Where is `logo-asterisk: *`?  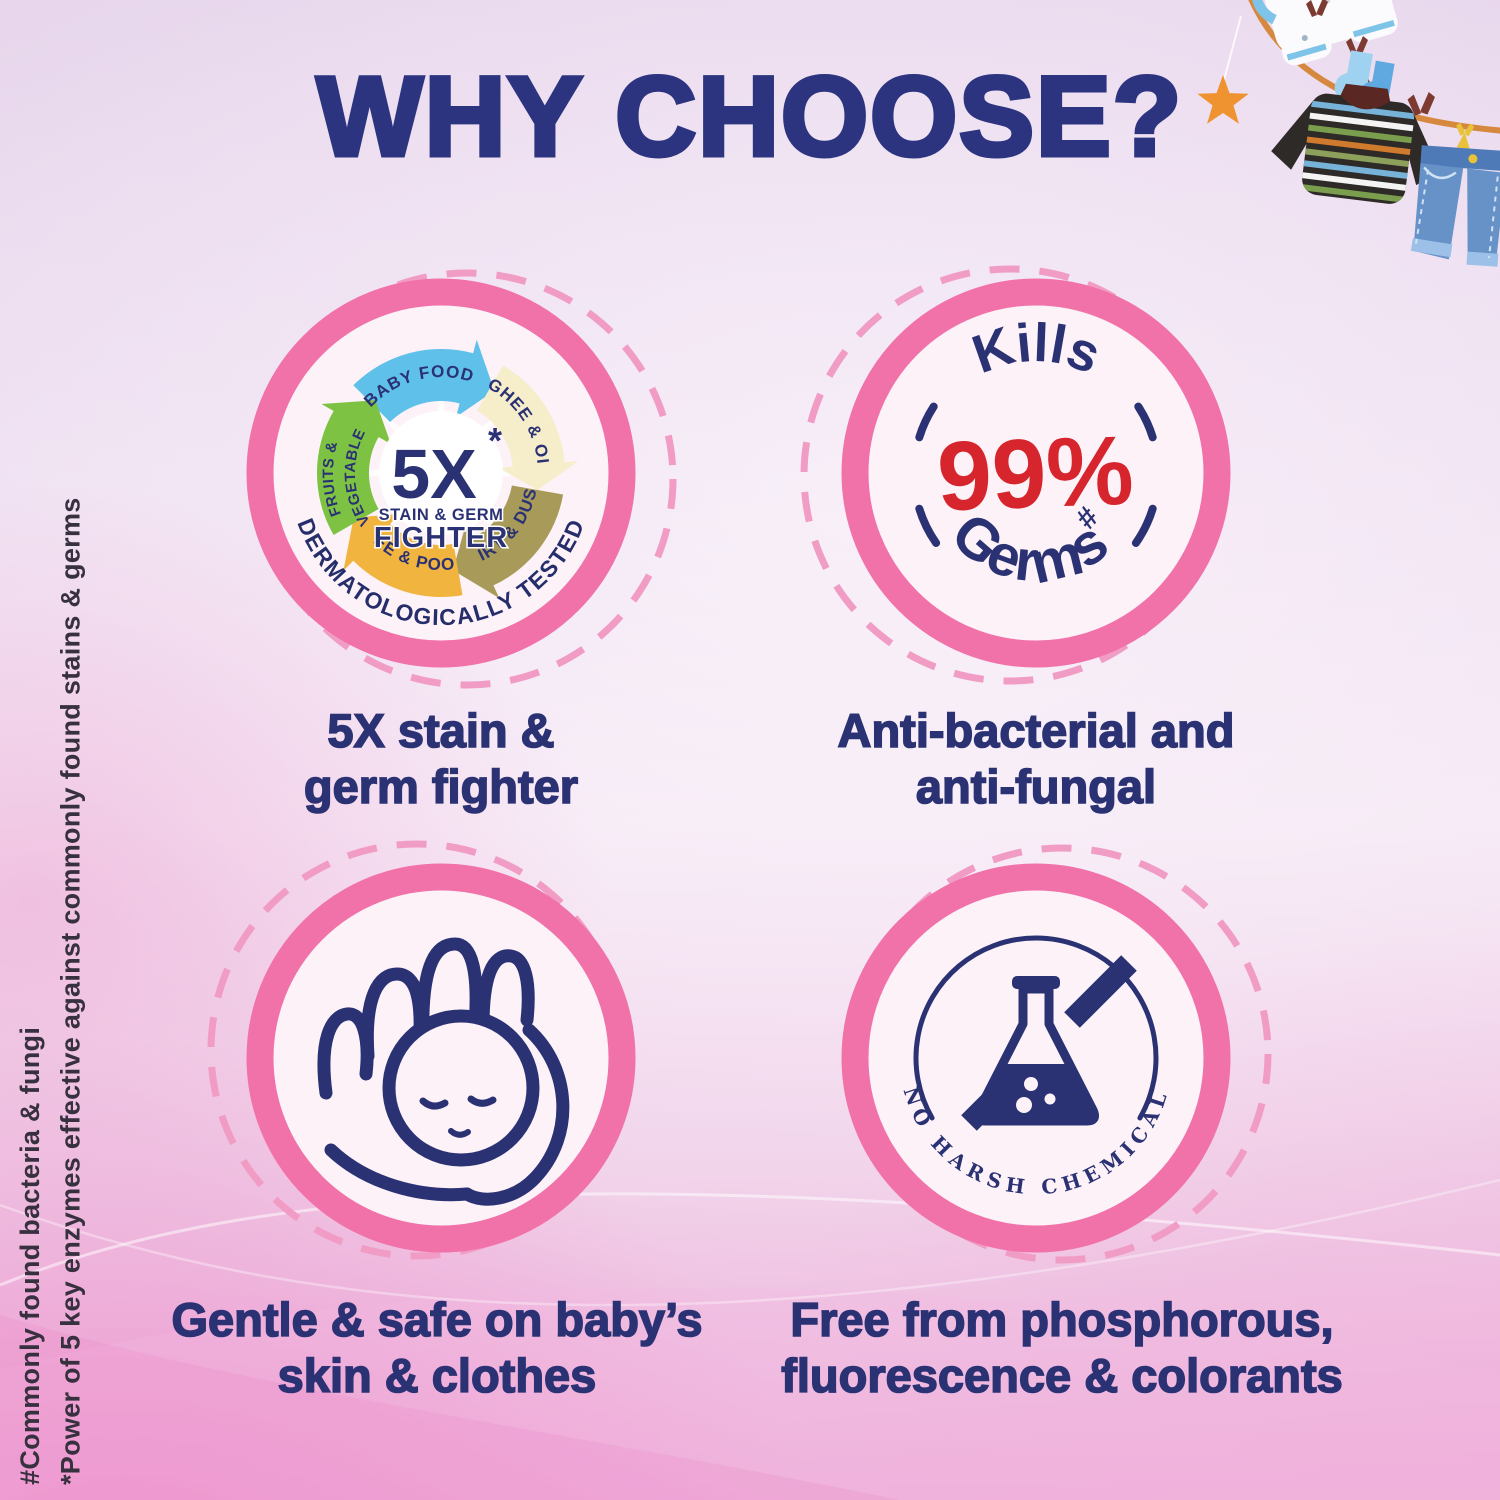 logo-asterisk: * is located at coordinates (495, 440).